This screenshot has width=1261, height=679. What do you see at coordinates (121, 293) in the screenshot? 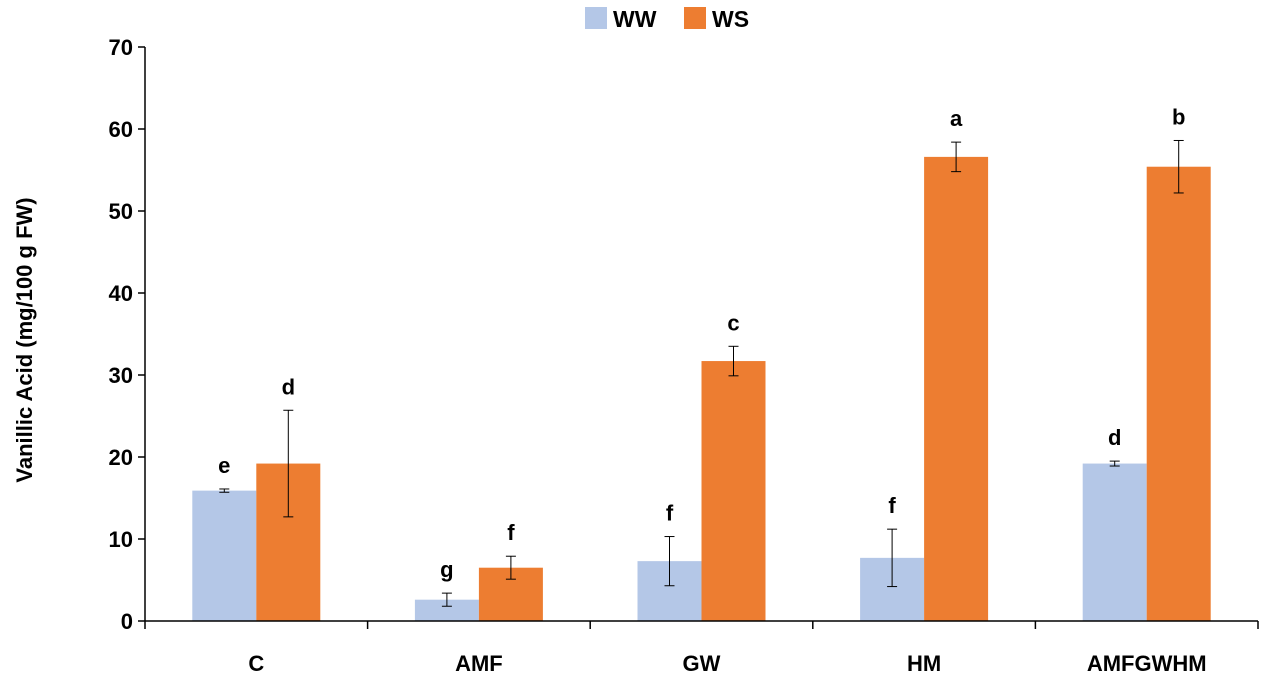
I see `y-tick-label: 40` at bounding box center [121, 293].